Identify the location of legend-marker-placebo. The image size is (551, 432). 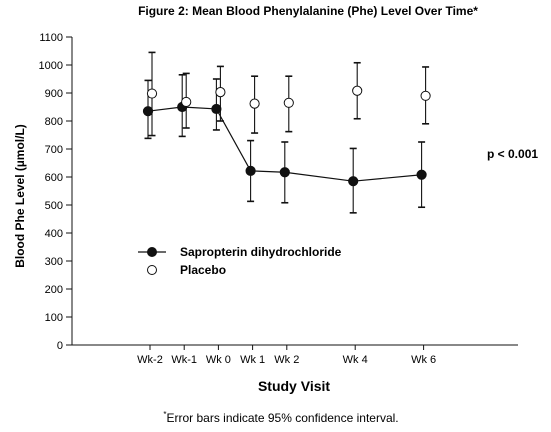
(152, 270).